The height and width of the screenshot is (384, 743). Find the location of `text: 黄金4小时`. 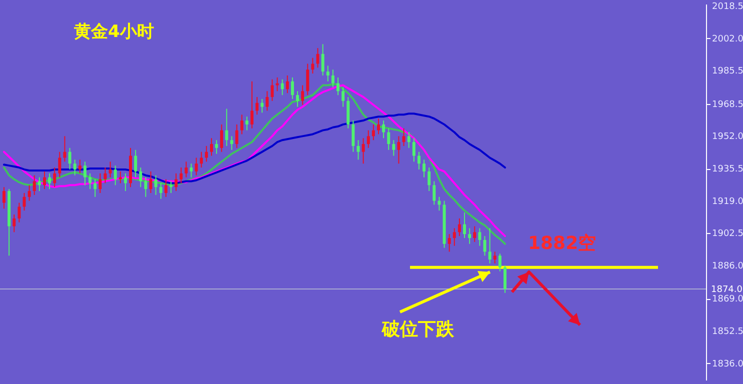

text: 黄金4小时 is located at coordinates (114, 32).